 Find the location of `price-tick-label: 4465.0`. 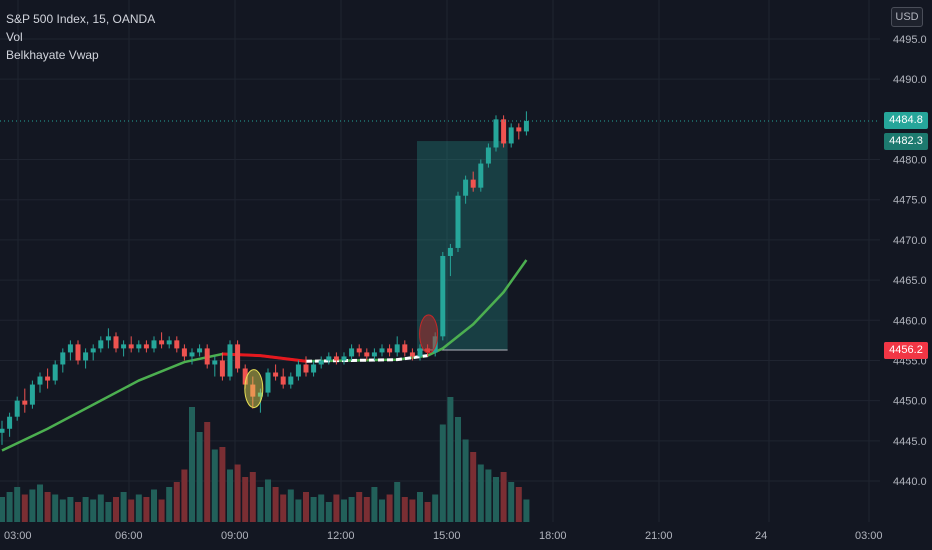

price-tick-label: 4465.0 is located at coordinates (910, 281).